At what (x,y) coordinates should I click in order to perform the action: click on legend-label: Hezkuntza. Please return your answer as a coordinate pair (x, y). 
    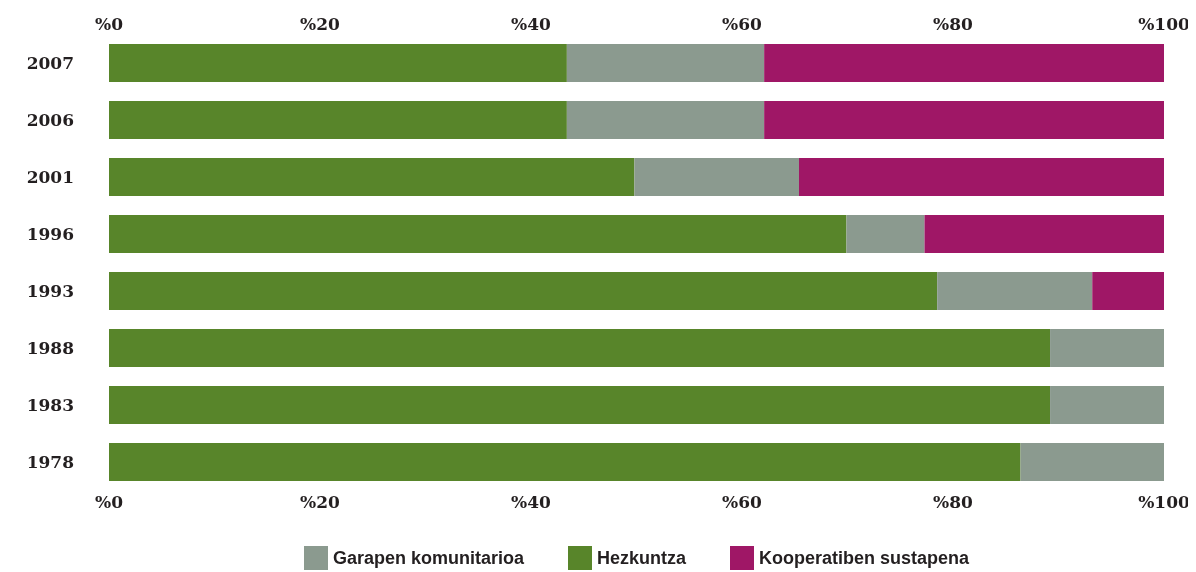
    Looking at the image, I should click on (642, 558).